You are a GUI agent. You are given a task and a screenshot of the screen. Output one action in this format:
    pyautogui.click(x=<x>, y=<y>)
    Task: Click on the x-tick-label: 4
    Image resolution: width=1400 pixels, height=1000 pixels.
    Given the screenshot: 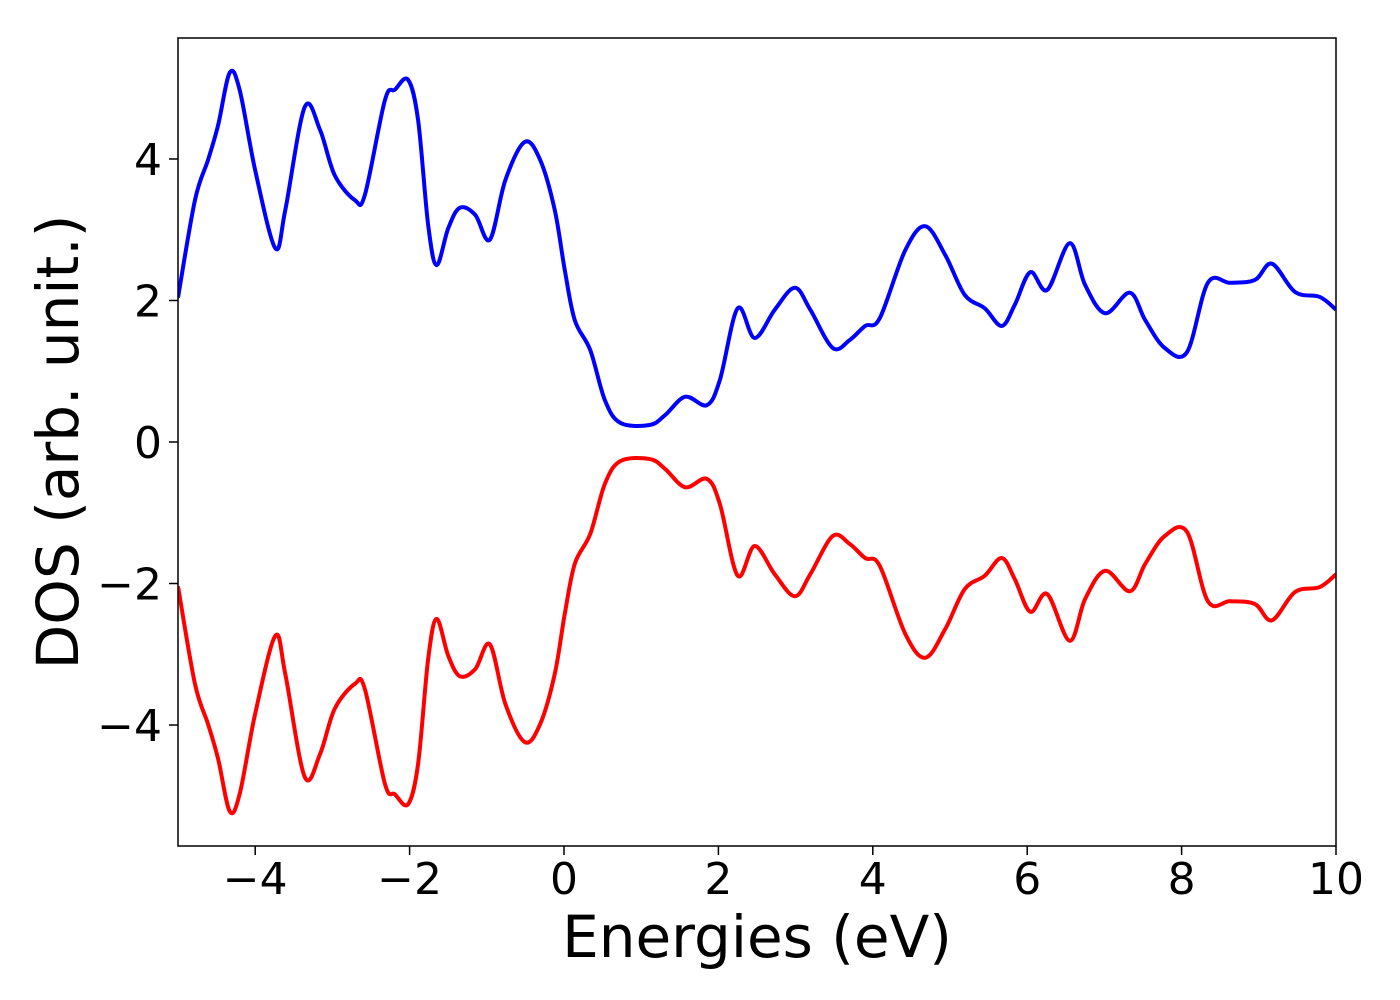 What is the action you would take?
    pyautogui.click(x=873, y=879)
    